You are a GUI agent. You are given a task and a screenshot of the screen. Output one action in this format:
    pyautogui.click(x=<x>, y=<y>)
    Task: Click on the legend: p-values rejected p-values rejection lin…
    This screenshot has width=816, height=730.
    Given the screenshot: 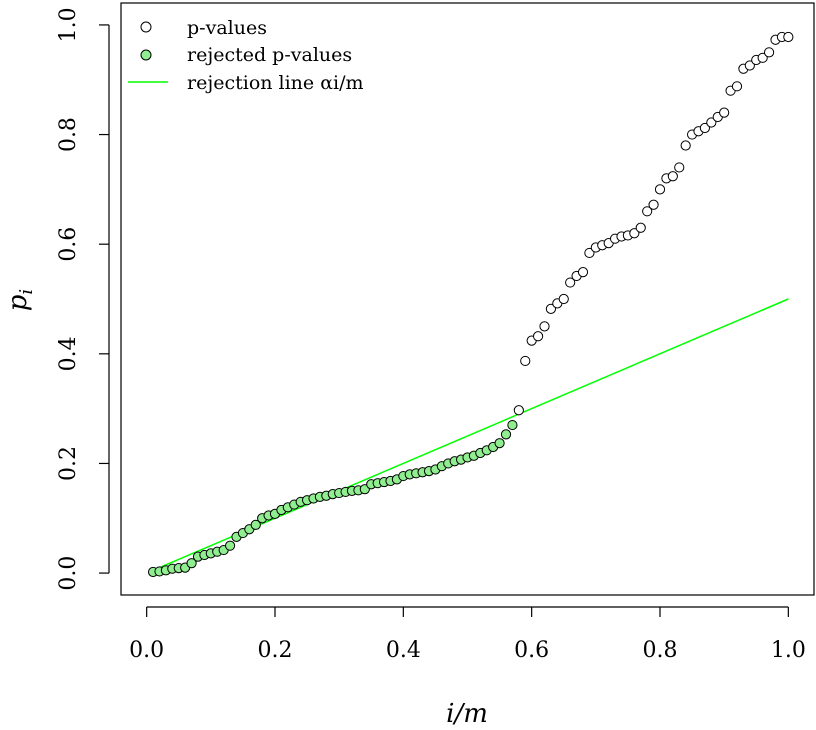 What is the action you would take?
    pyautogui.click(x=246, y=55)
    